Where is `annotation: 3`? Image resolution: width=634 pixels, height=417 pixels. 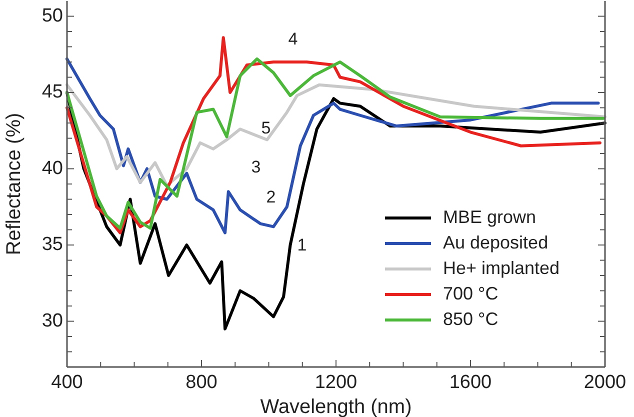 annotation: 3 is located at coordinates (256, 166).